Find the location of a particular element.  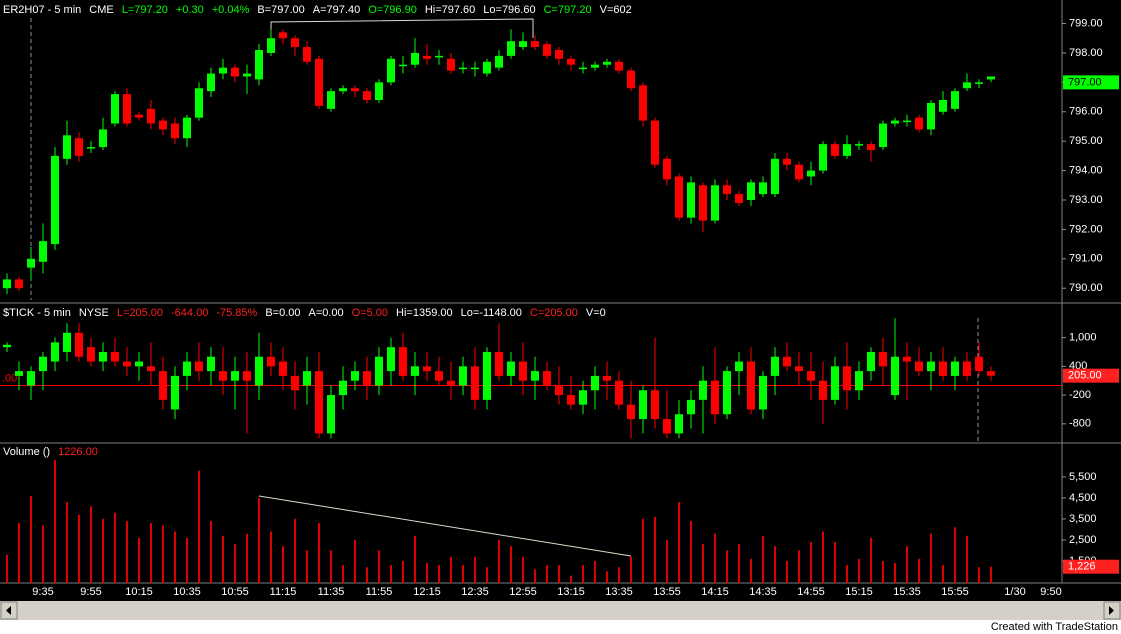

x-tick-label: 13:15 is located at coordinates (571, 592).